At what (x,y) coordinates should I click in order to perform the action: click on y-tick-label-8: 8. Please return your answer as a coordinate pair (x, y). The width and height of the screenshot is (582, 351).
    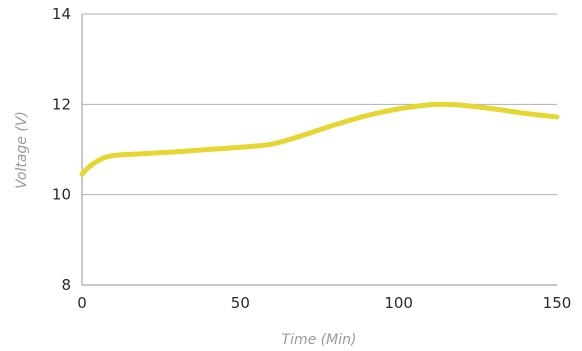
    Looking at the image, I should click on (66, 285).